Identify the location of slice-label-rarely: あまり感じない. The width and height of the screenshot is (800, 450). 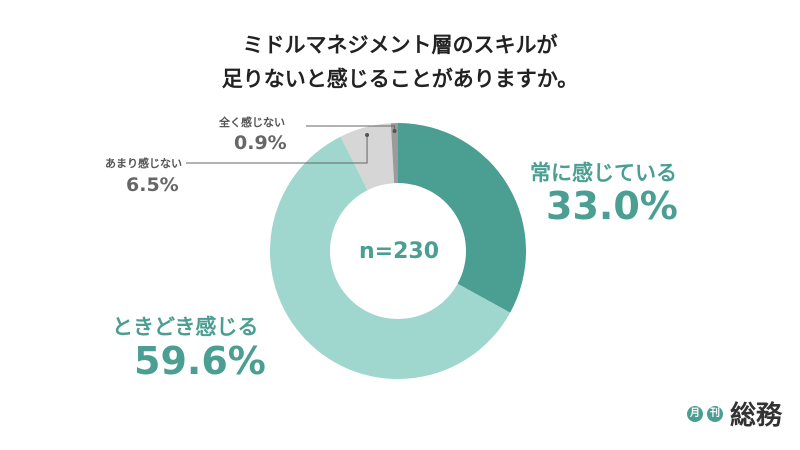
(143, 163).